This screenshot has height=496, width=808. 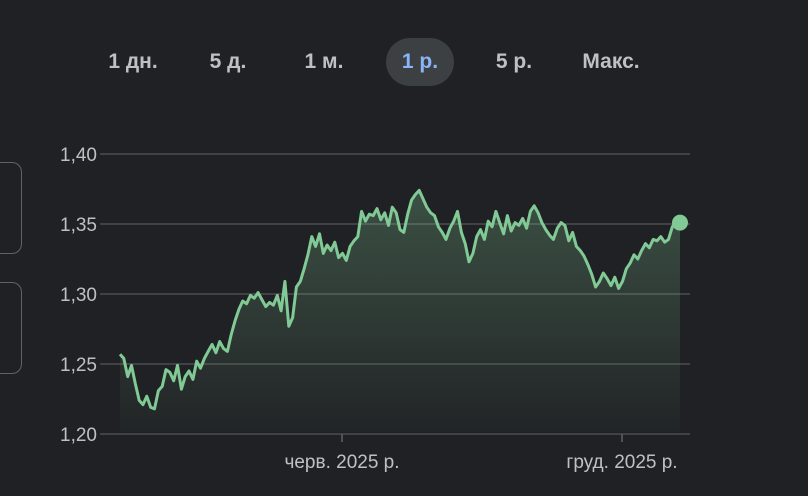 What do you see at coordinates (11, 328) in the screenshot?
I see `side-panel-box-bottom` at bounding box center [11, 328].